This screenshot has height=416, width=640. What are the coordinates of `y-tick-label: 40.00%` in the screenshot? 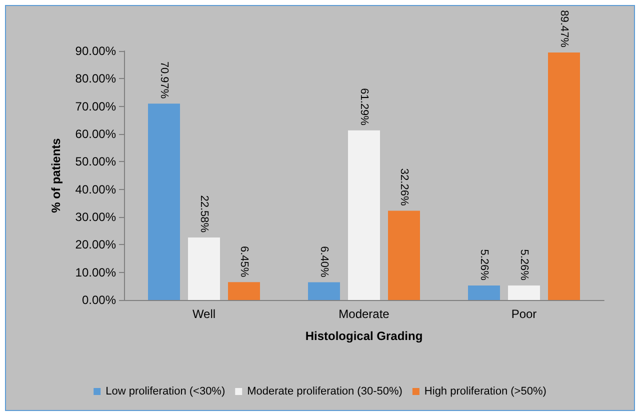 It's located at (95, 189).